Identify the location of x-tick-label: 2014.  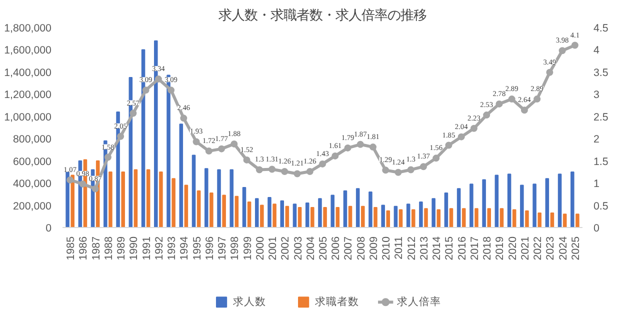
(437, 248).